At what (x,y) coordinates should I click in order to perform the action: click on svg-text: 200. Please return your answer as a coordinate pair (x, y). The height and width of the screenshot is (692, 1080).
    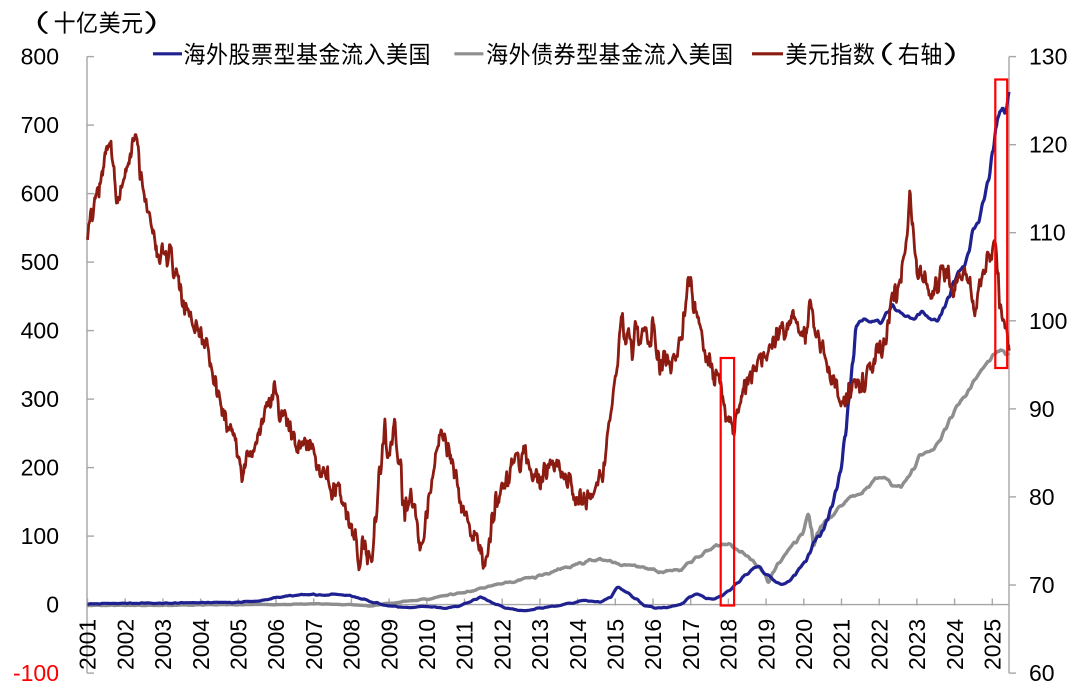
    Looking at the image, I should click on (40, 468).